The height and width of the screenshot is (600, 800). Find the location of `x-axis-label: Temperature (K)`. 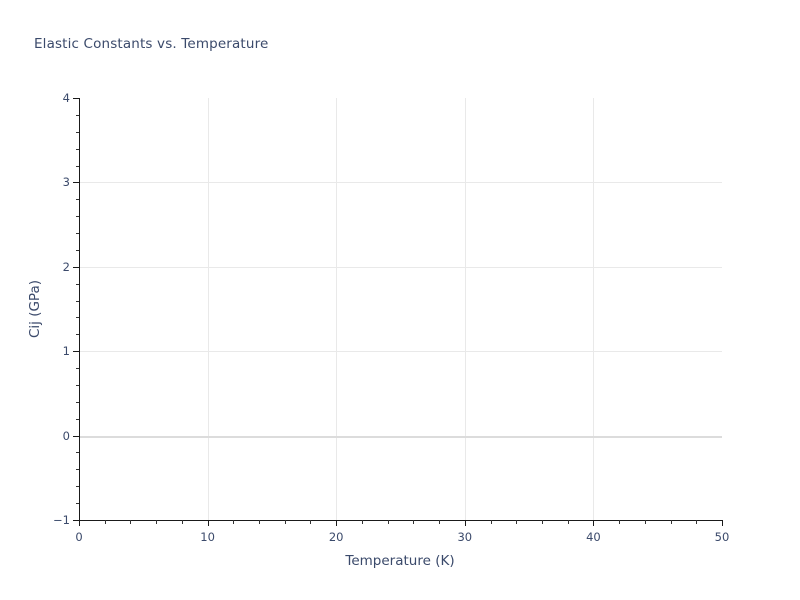

x-axis-label: Temperature (K) is located at coordinates (400, 561).